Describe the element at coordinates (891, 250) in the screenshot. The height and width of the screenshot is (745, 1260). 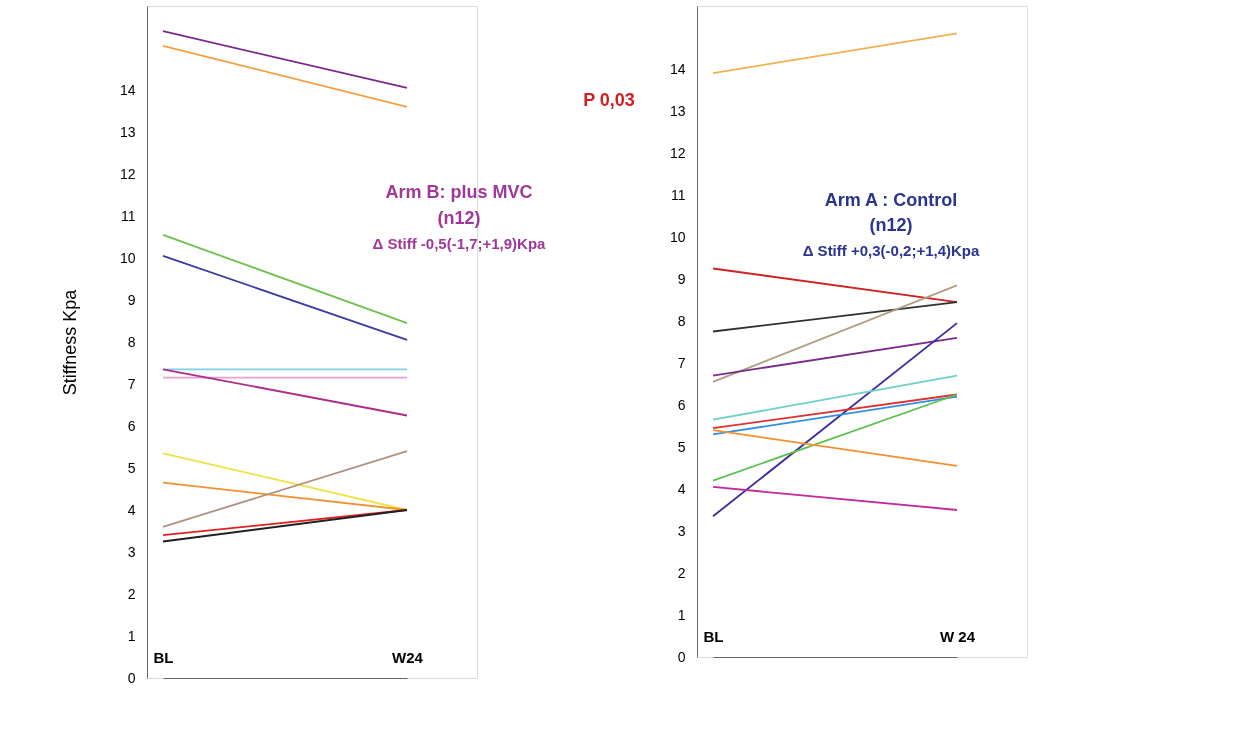
I see `annotation: Δ Stiff +0,3(-0,2;+1,4)Kpa` at that location.